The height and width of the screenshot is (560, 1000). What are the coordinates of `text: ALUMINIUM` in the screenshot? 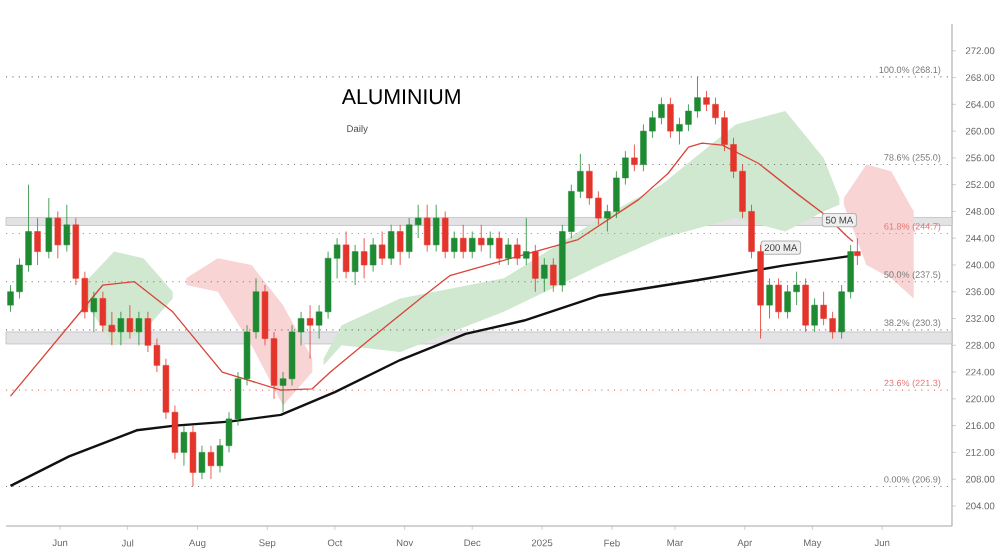 It's located at (400, 97).